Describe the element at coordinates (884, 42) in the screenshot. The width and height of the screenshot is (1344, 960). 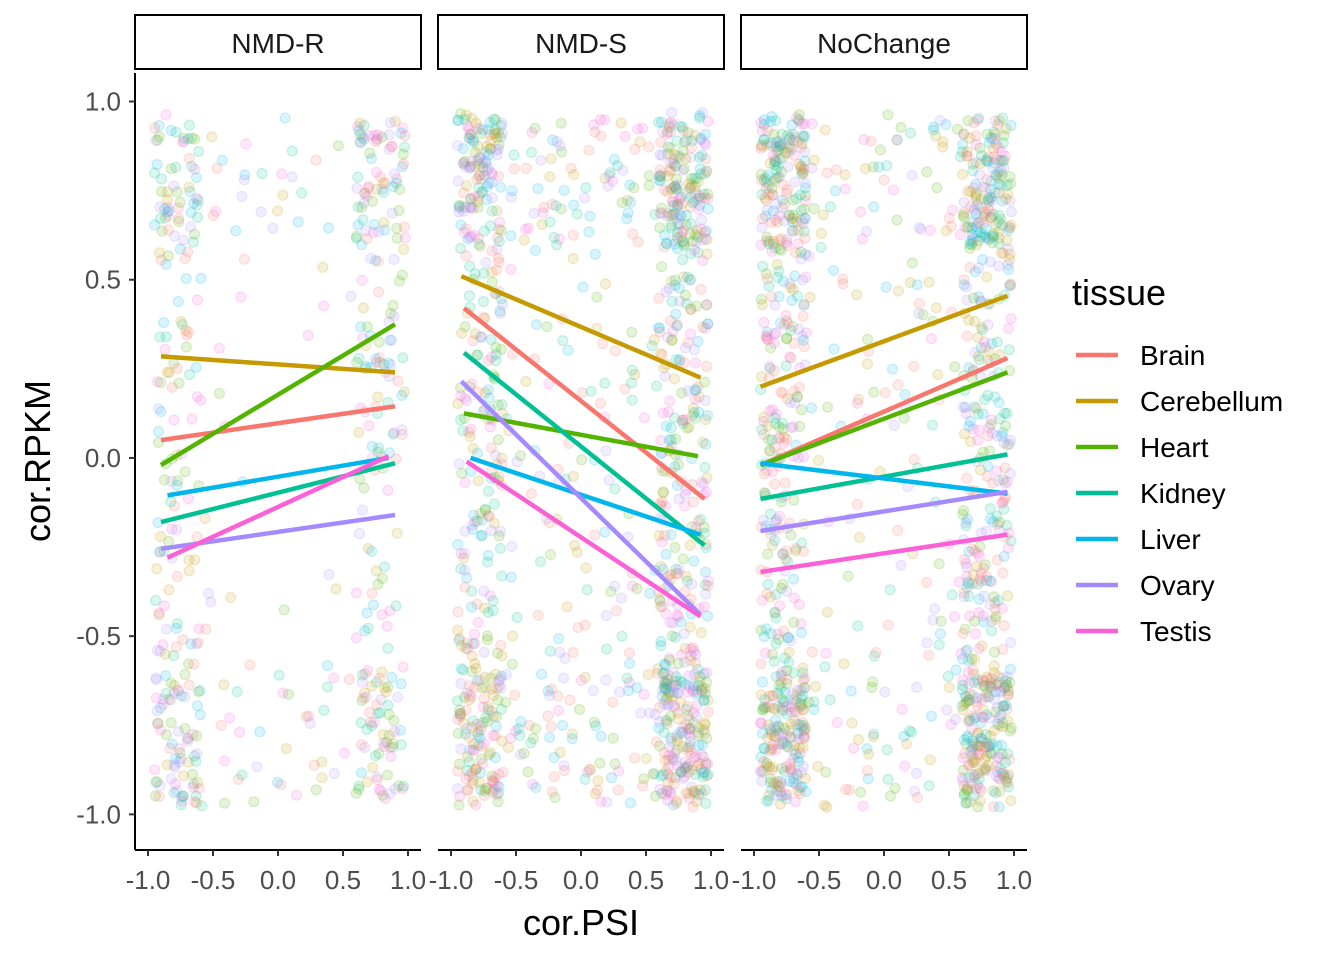
I see `facet-strip-box` at that location.